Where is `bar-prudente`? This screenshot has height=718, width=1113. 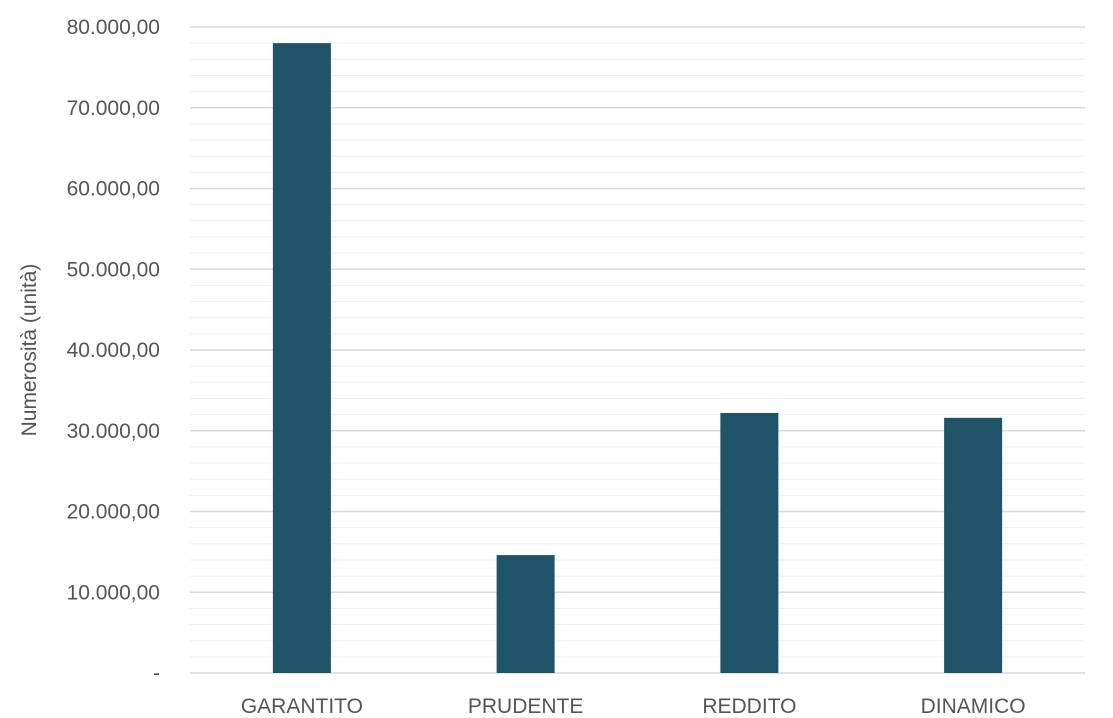 bar-prudente is located at coordinates (525, 614).